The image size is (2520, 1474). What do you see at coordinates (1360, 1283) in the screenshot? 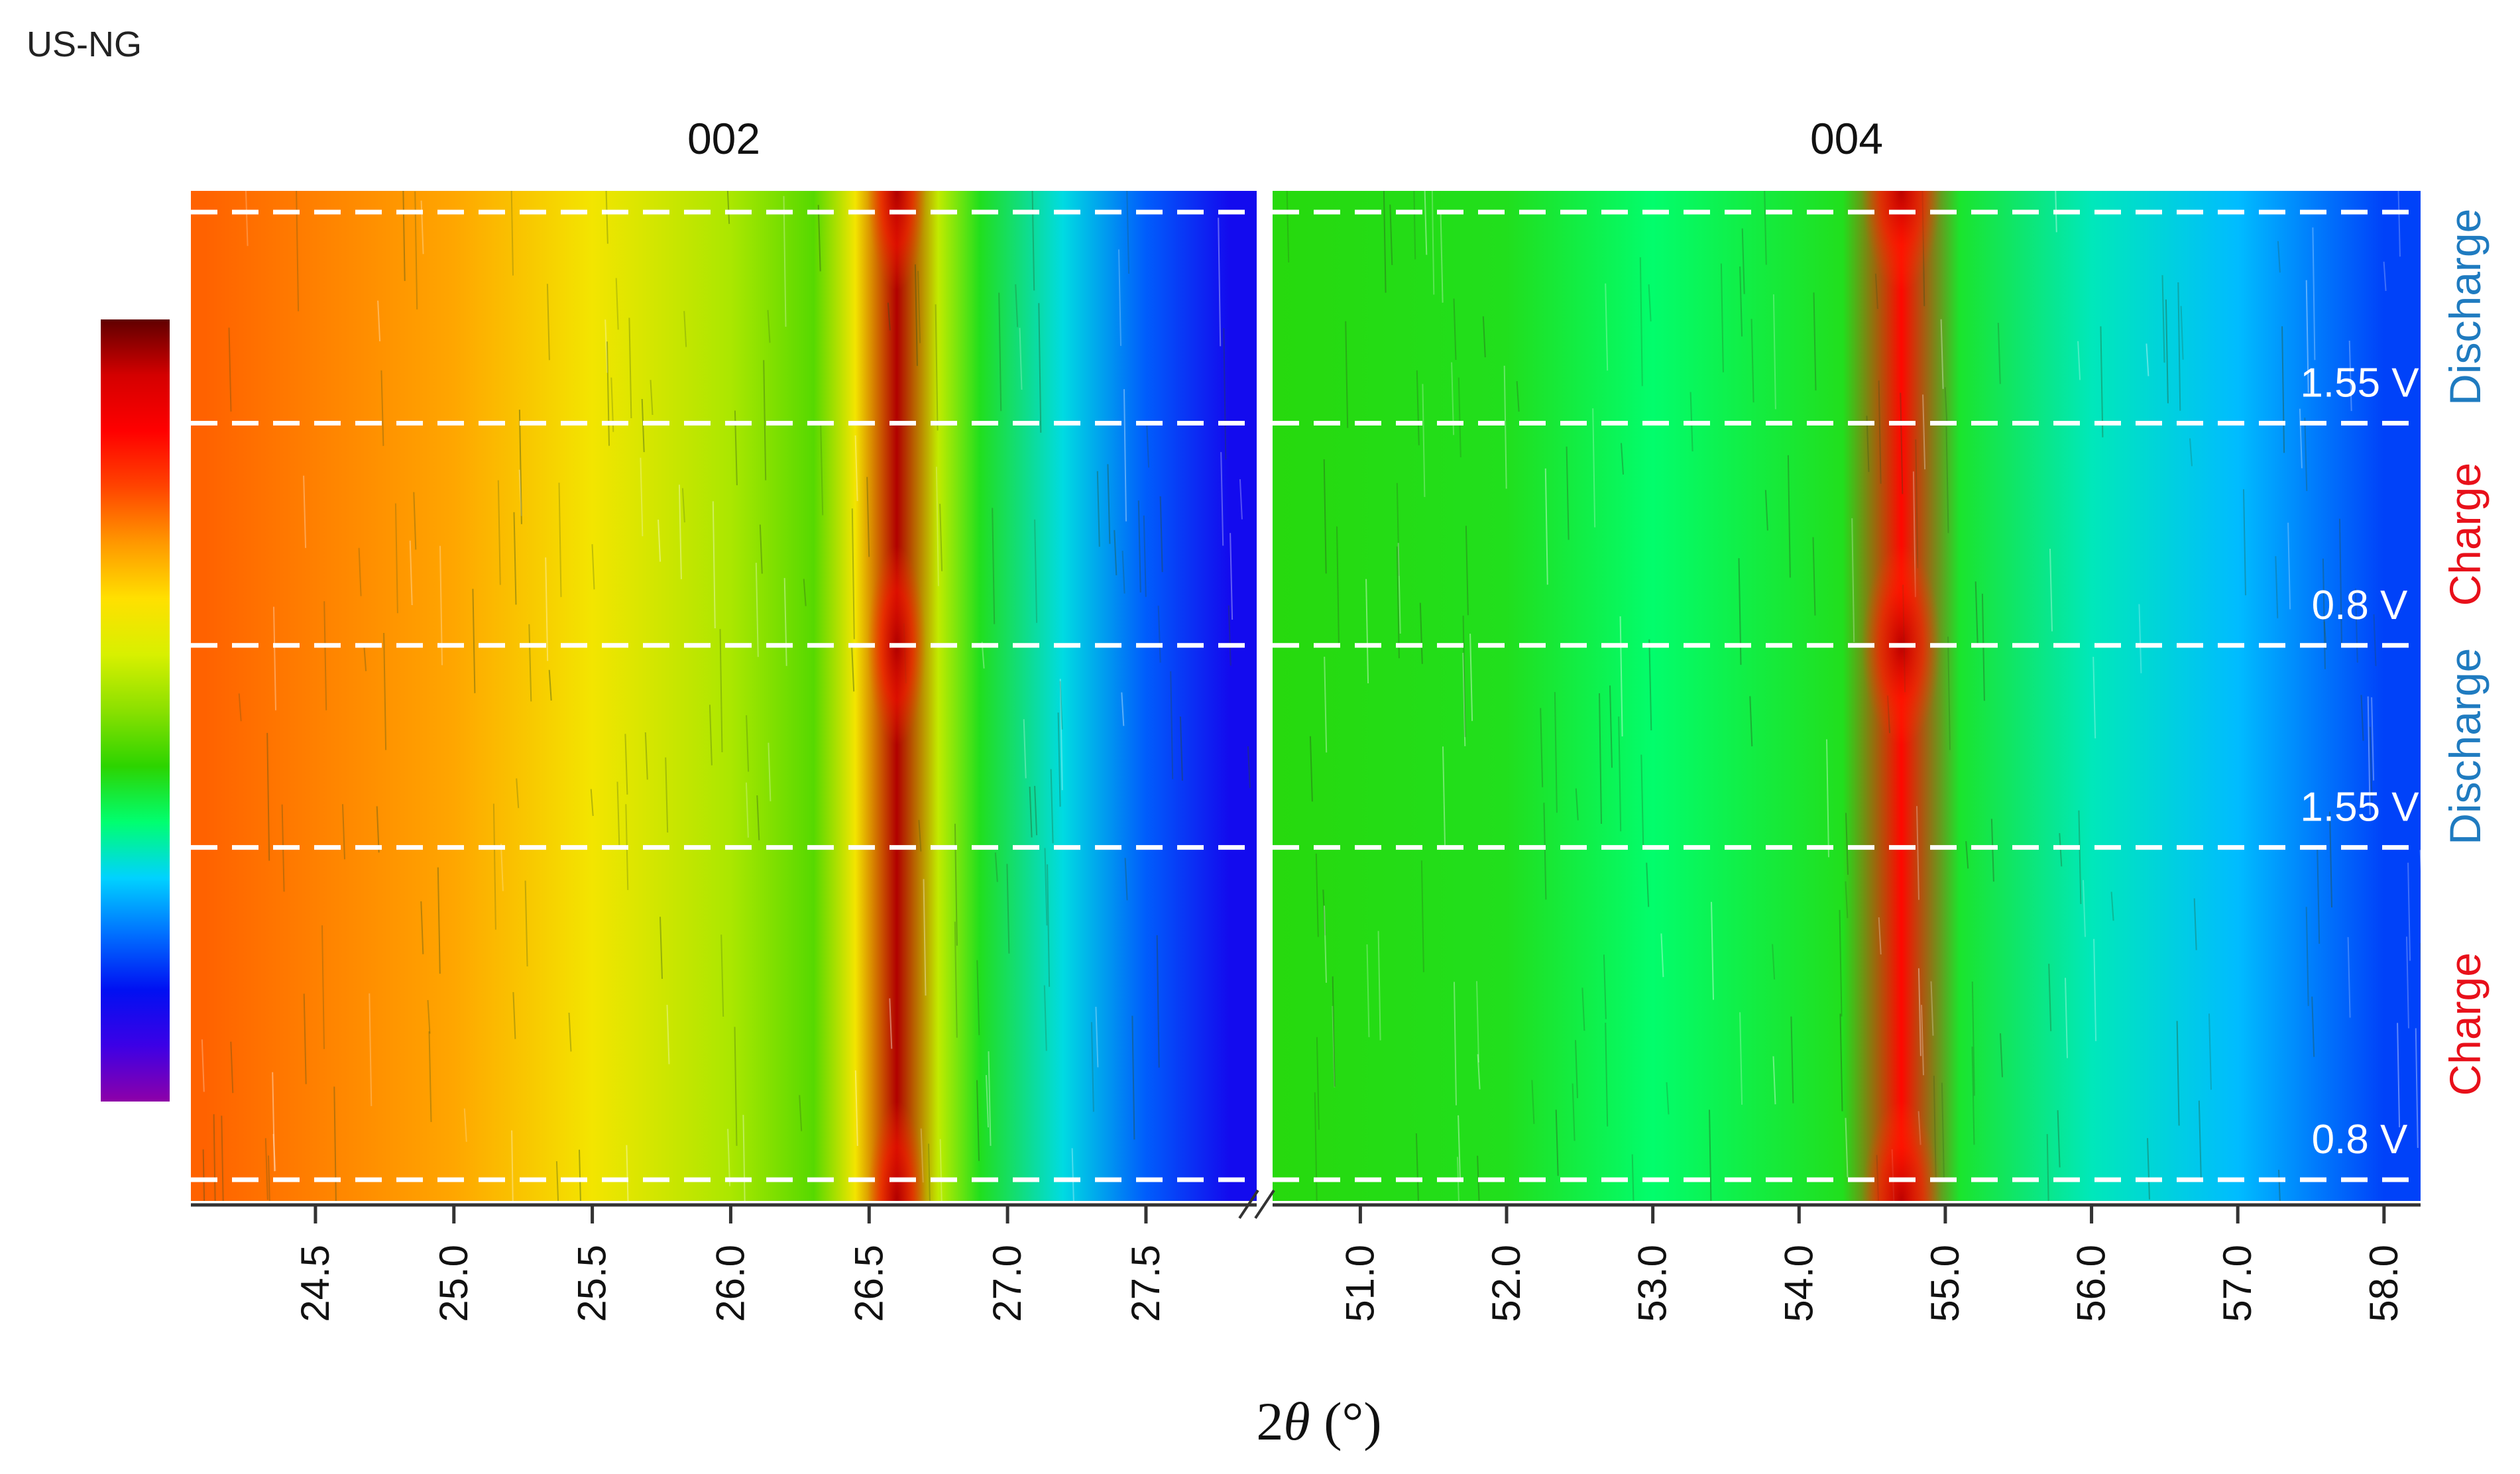
I see `x-tick-label: 51.0` at bounding box center [1360, 1283].